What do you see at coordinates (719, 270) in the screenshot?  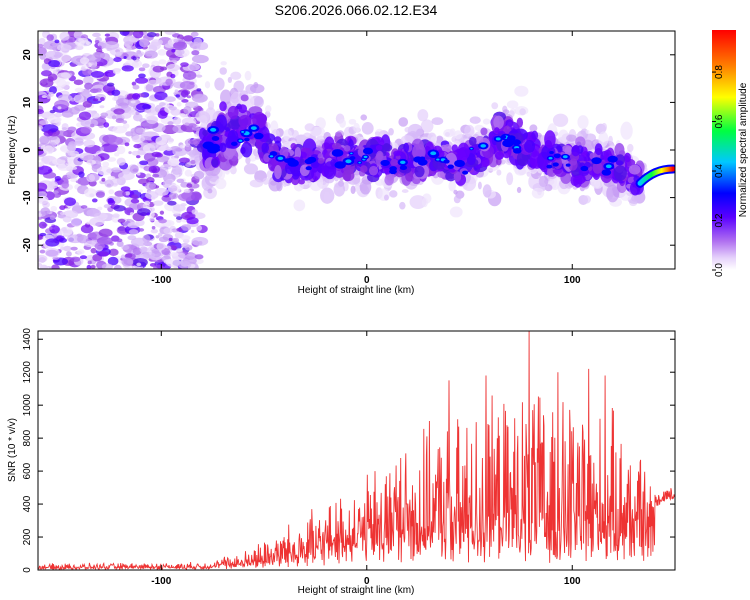 I see `colorbar-tick-label: 0.0` at bounding box center [719, 270].